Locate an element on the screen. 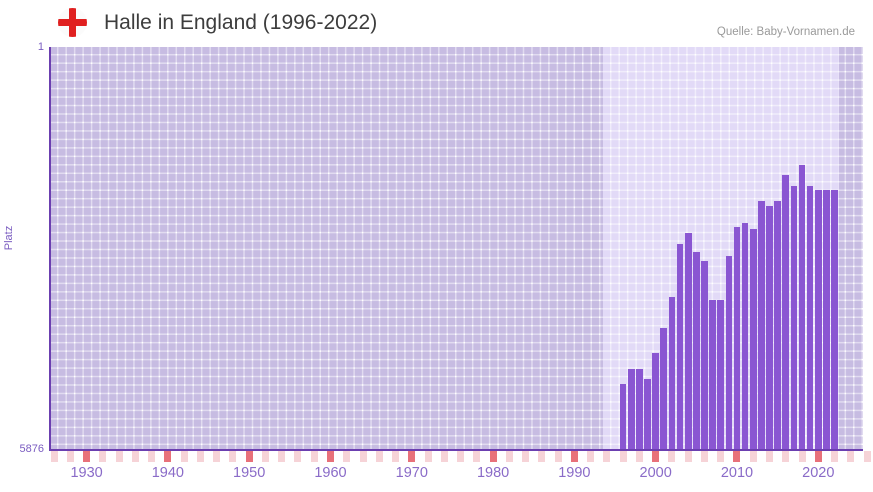 Image resolution: width=873 pixels, height=492 pixels. x-axis-label-1930: 1930 is located at coordinates (86, 473).